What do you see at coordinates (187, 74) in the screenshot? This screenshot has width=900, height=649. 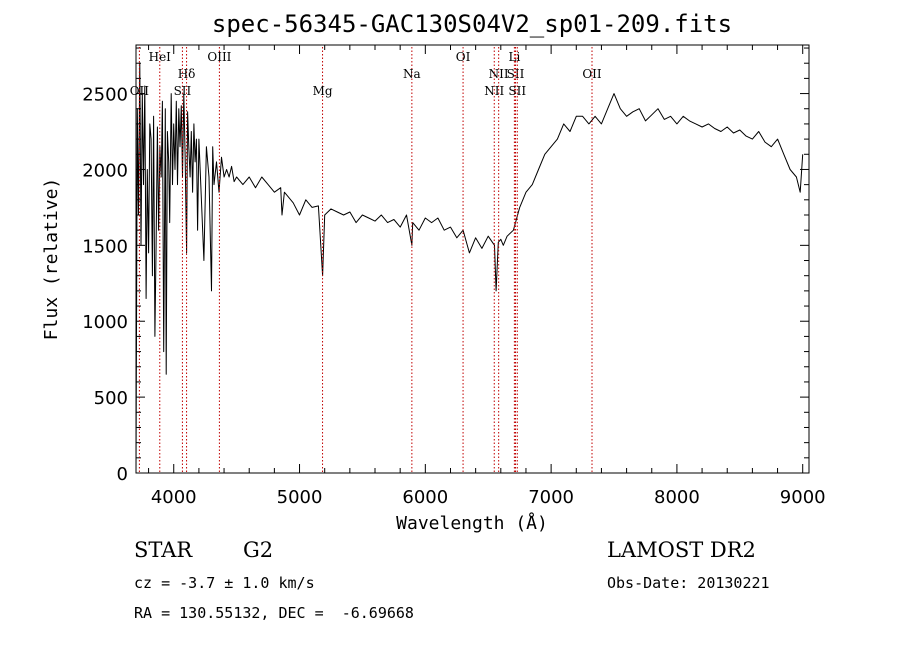 I see `spectral-line-label: Hδ` at bounding box center [187, 74].